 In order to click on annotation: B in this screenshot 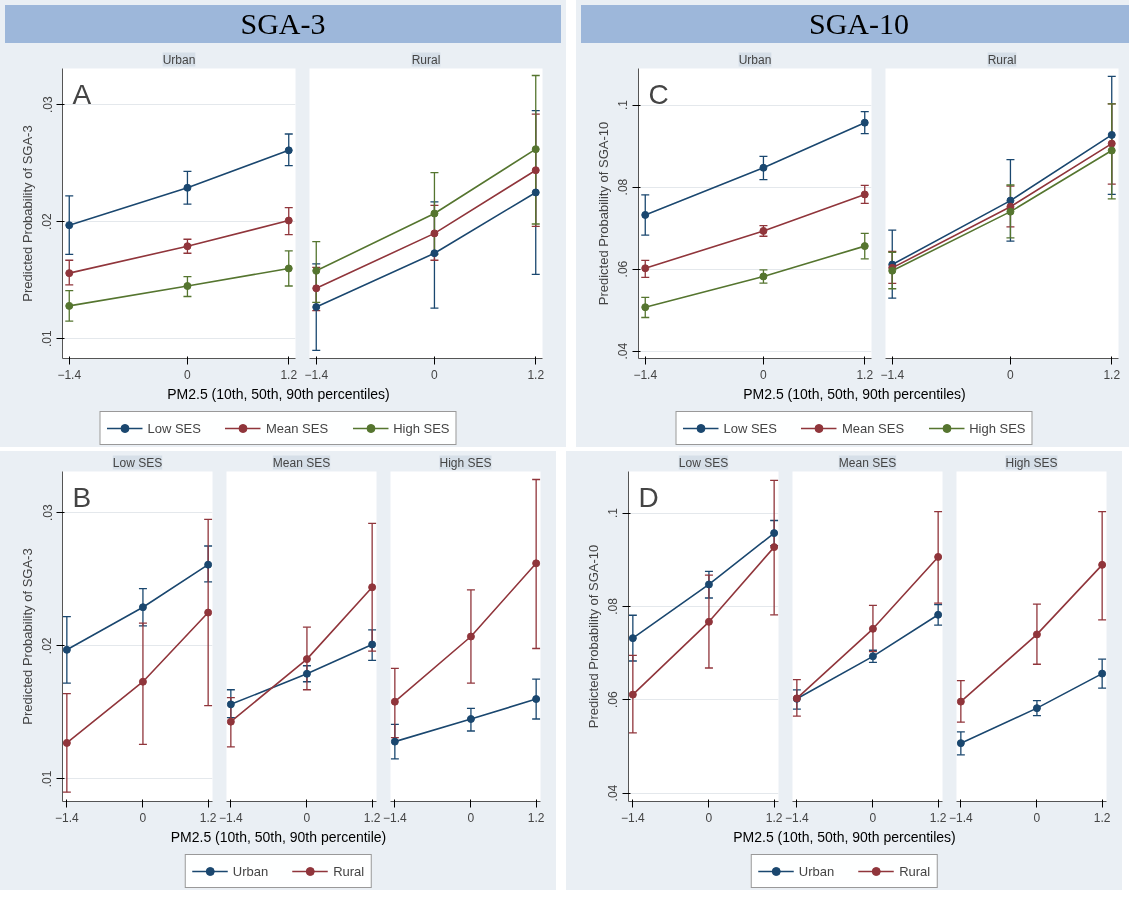, I will do `click(82, 497)`.